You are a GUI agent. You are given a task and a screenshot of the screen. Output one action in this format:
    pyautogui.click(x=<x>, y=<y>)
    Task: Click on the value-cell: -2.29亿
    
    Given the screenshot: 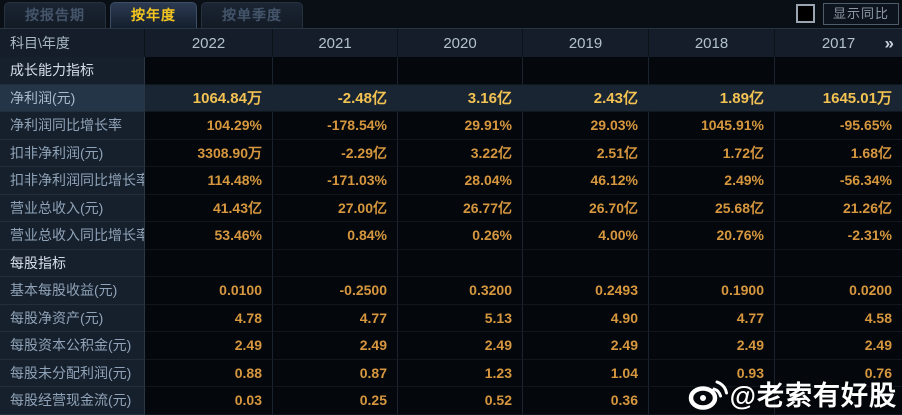 What is the action you would take?
    pyautogui.click(x=335, y=153)
    